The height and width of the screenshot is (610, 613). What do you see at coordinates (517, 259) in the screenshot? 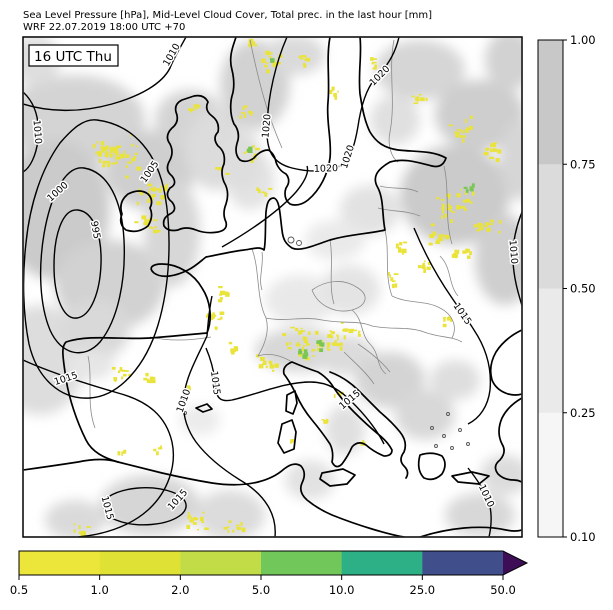
I see `isobar-1010-east-edge` at bounding box center [517, 259].